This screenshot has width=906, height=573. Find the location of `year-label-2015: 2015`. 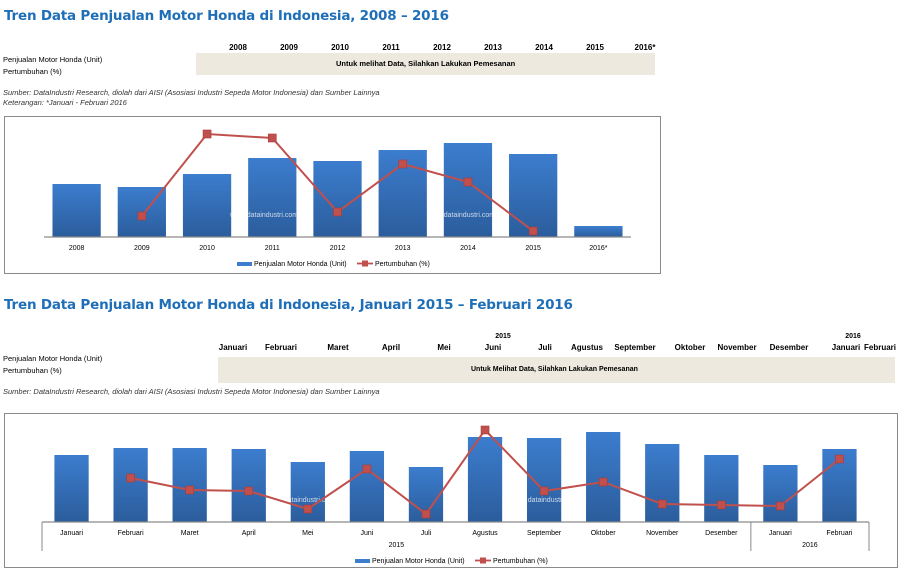

year-label-2015: 2015 is located at coordinates (503, 336).